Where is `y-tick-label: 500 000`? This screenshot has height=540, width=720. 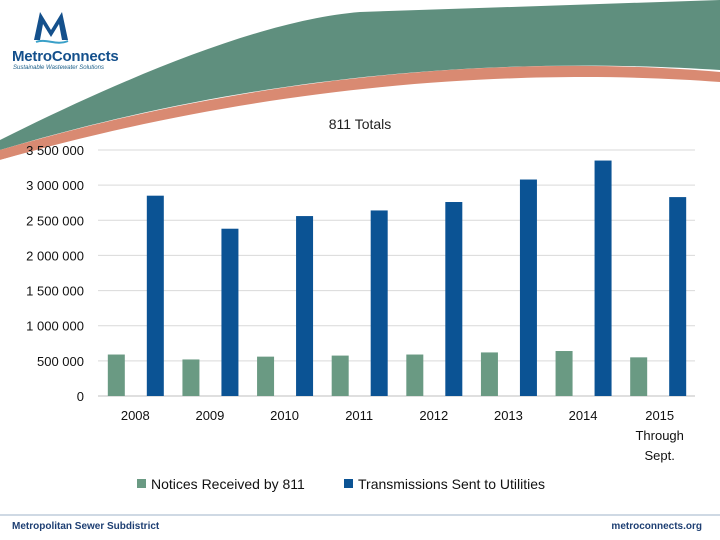
y-tick-label: 500 000 is located at coordinates (60, 361).